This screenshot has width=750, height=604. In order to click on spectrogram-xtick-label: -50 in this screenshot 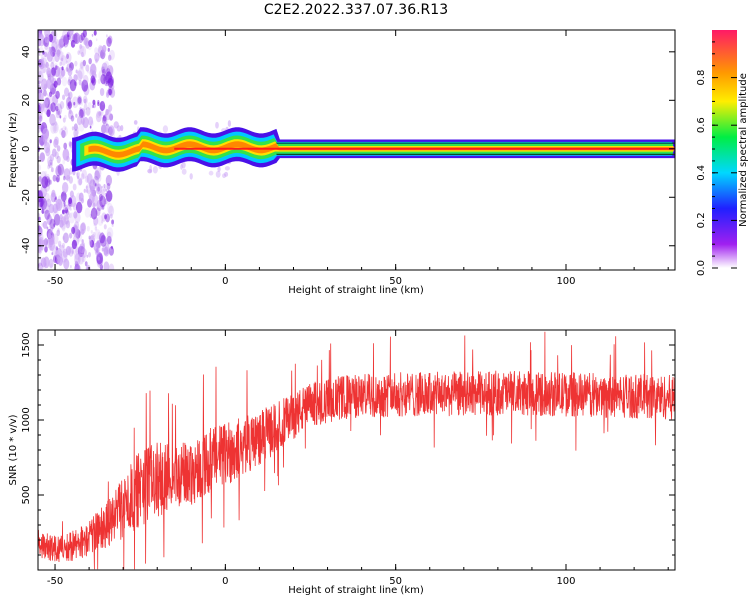, I will do `click(55, 281)`.